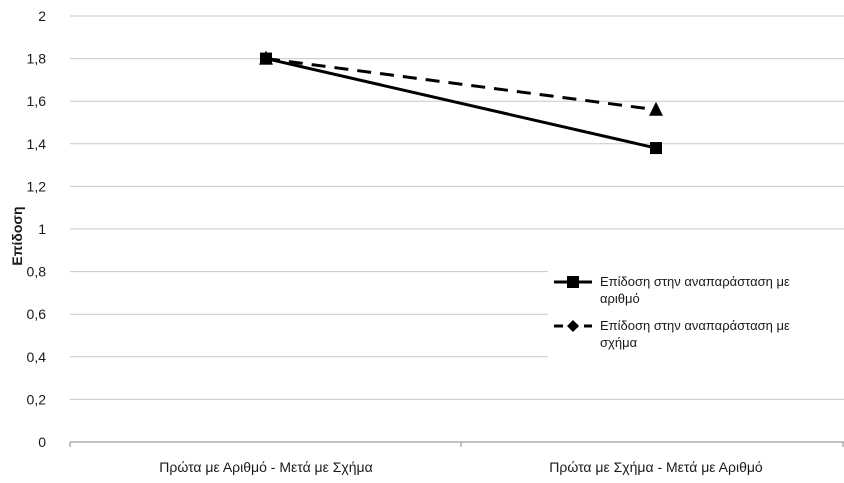 The height and width of the screenshot is (483, 844). What do you see at coordinates (42, 16) in the screenshot?
I see `y-tick-label: 2` at bounding box center [42, 16].